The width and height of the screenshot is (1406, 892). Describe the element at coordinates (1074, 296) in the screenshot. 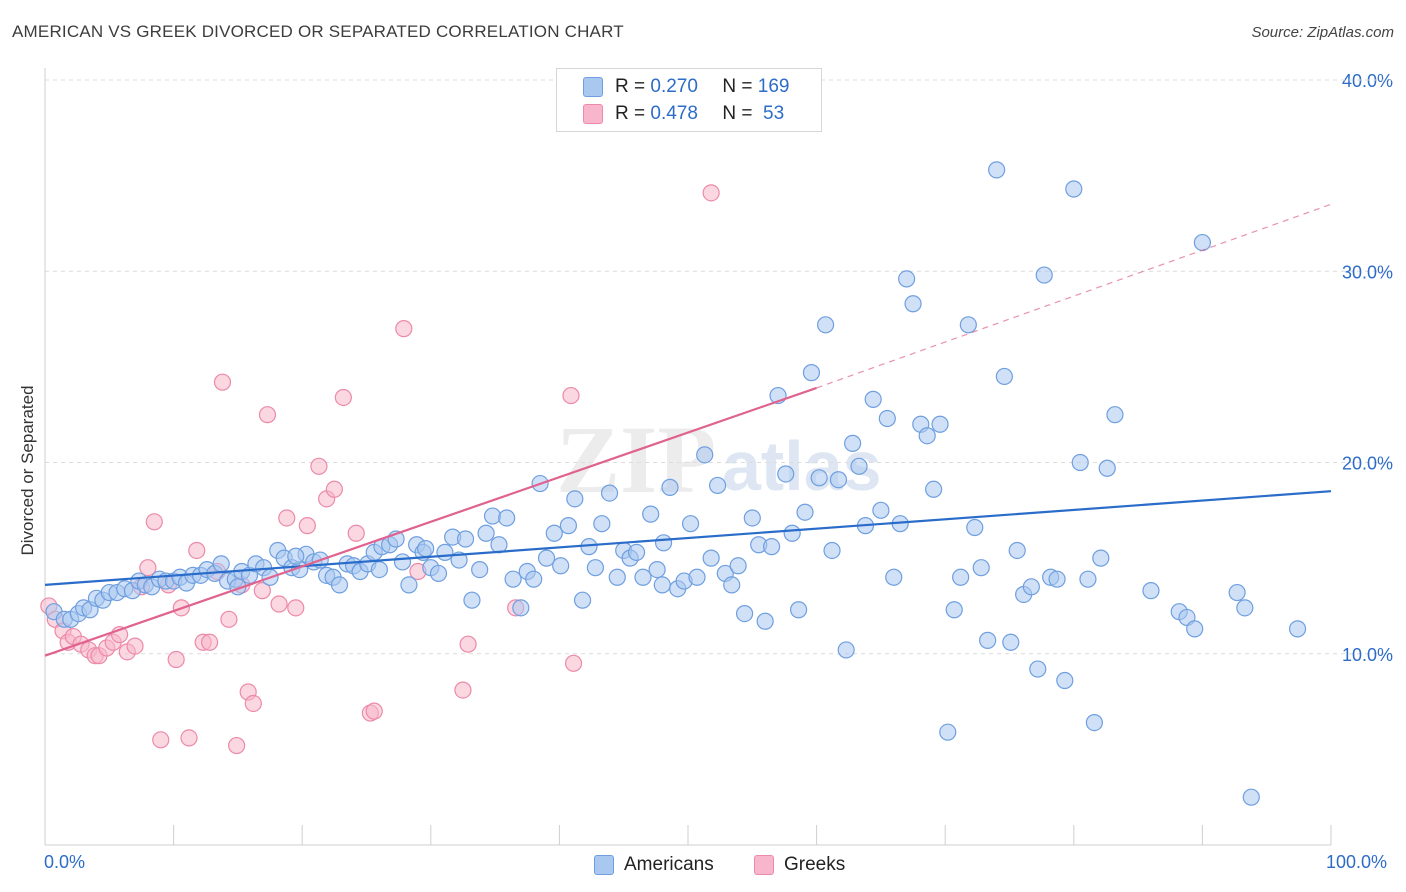

I see `greeks-trend-line-extension` at that location.